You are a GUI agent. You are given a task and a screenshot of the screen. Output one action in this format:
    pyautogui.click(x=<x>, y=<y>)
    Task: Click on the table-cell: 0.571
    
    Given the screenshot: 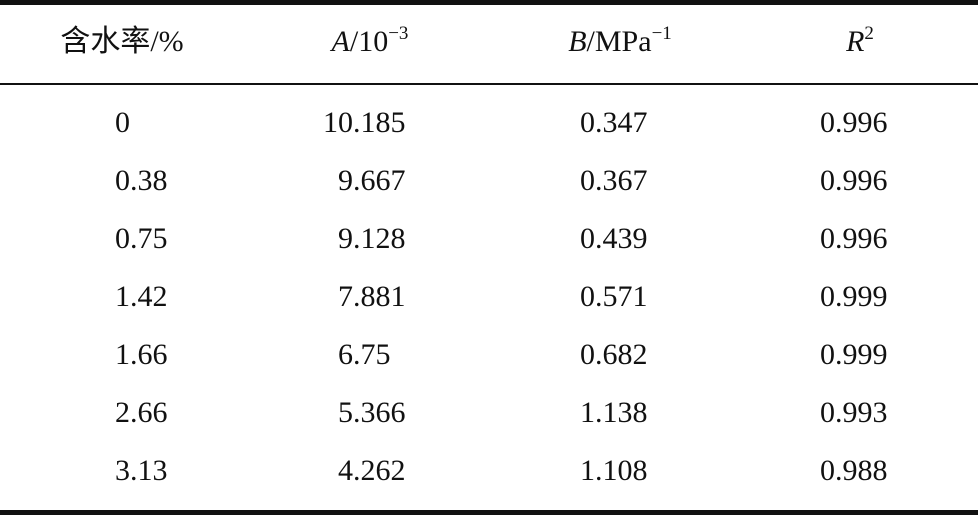 What is the action you would take?
    pyautogui.click(x=614, y=296)
    